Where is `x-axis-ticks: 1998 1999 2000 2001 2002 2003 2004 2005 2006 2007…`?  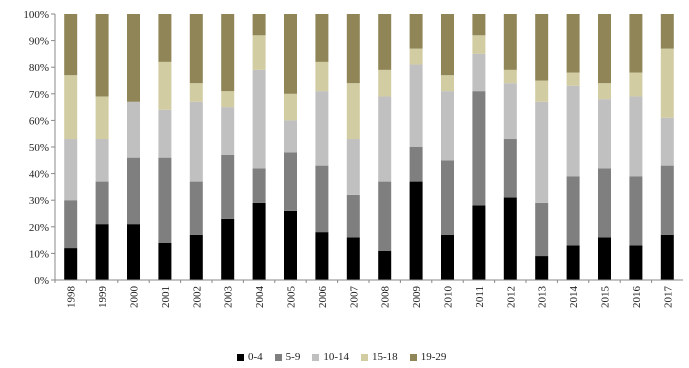
x-axis-ticks: 1998 1999 2000 2001 2002 2003 2004 2005 2006 2007… is located at coordinates (364, 294).